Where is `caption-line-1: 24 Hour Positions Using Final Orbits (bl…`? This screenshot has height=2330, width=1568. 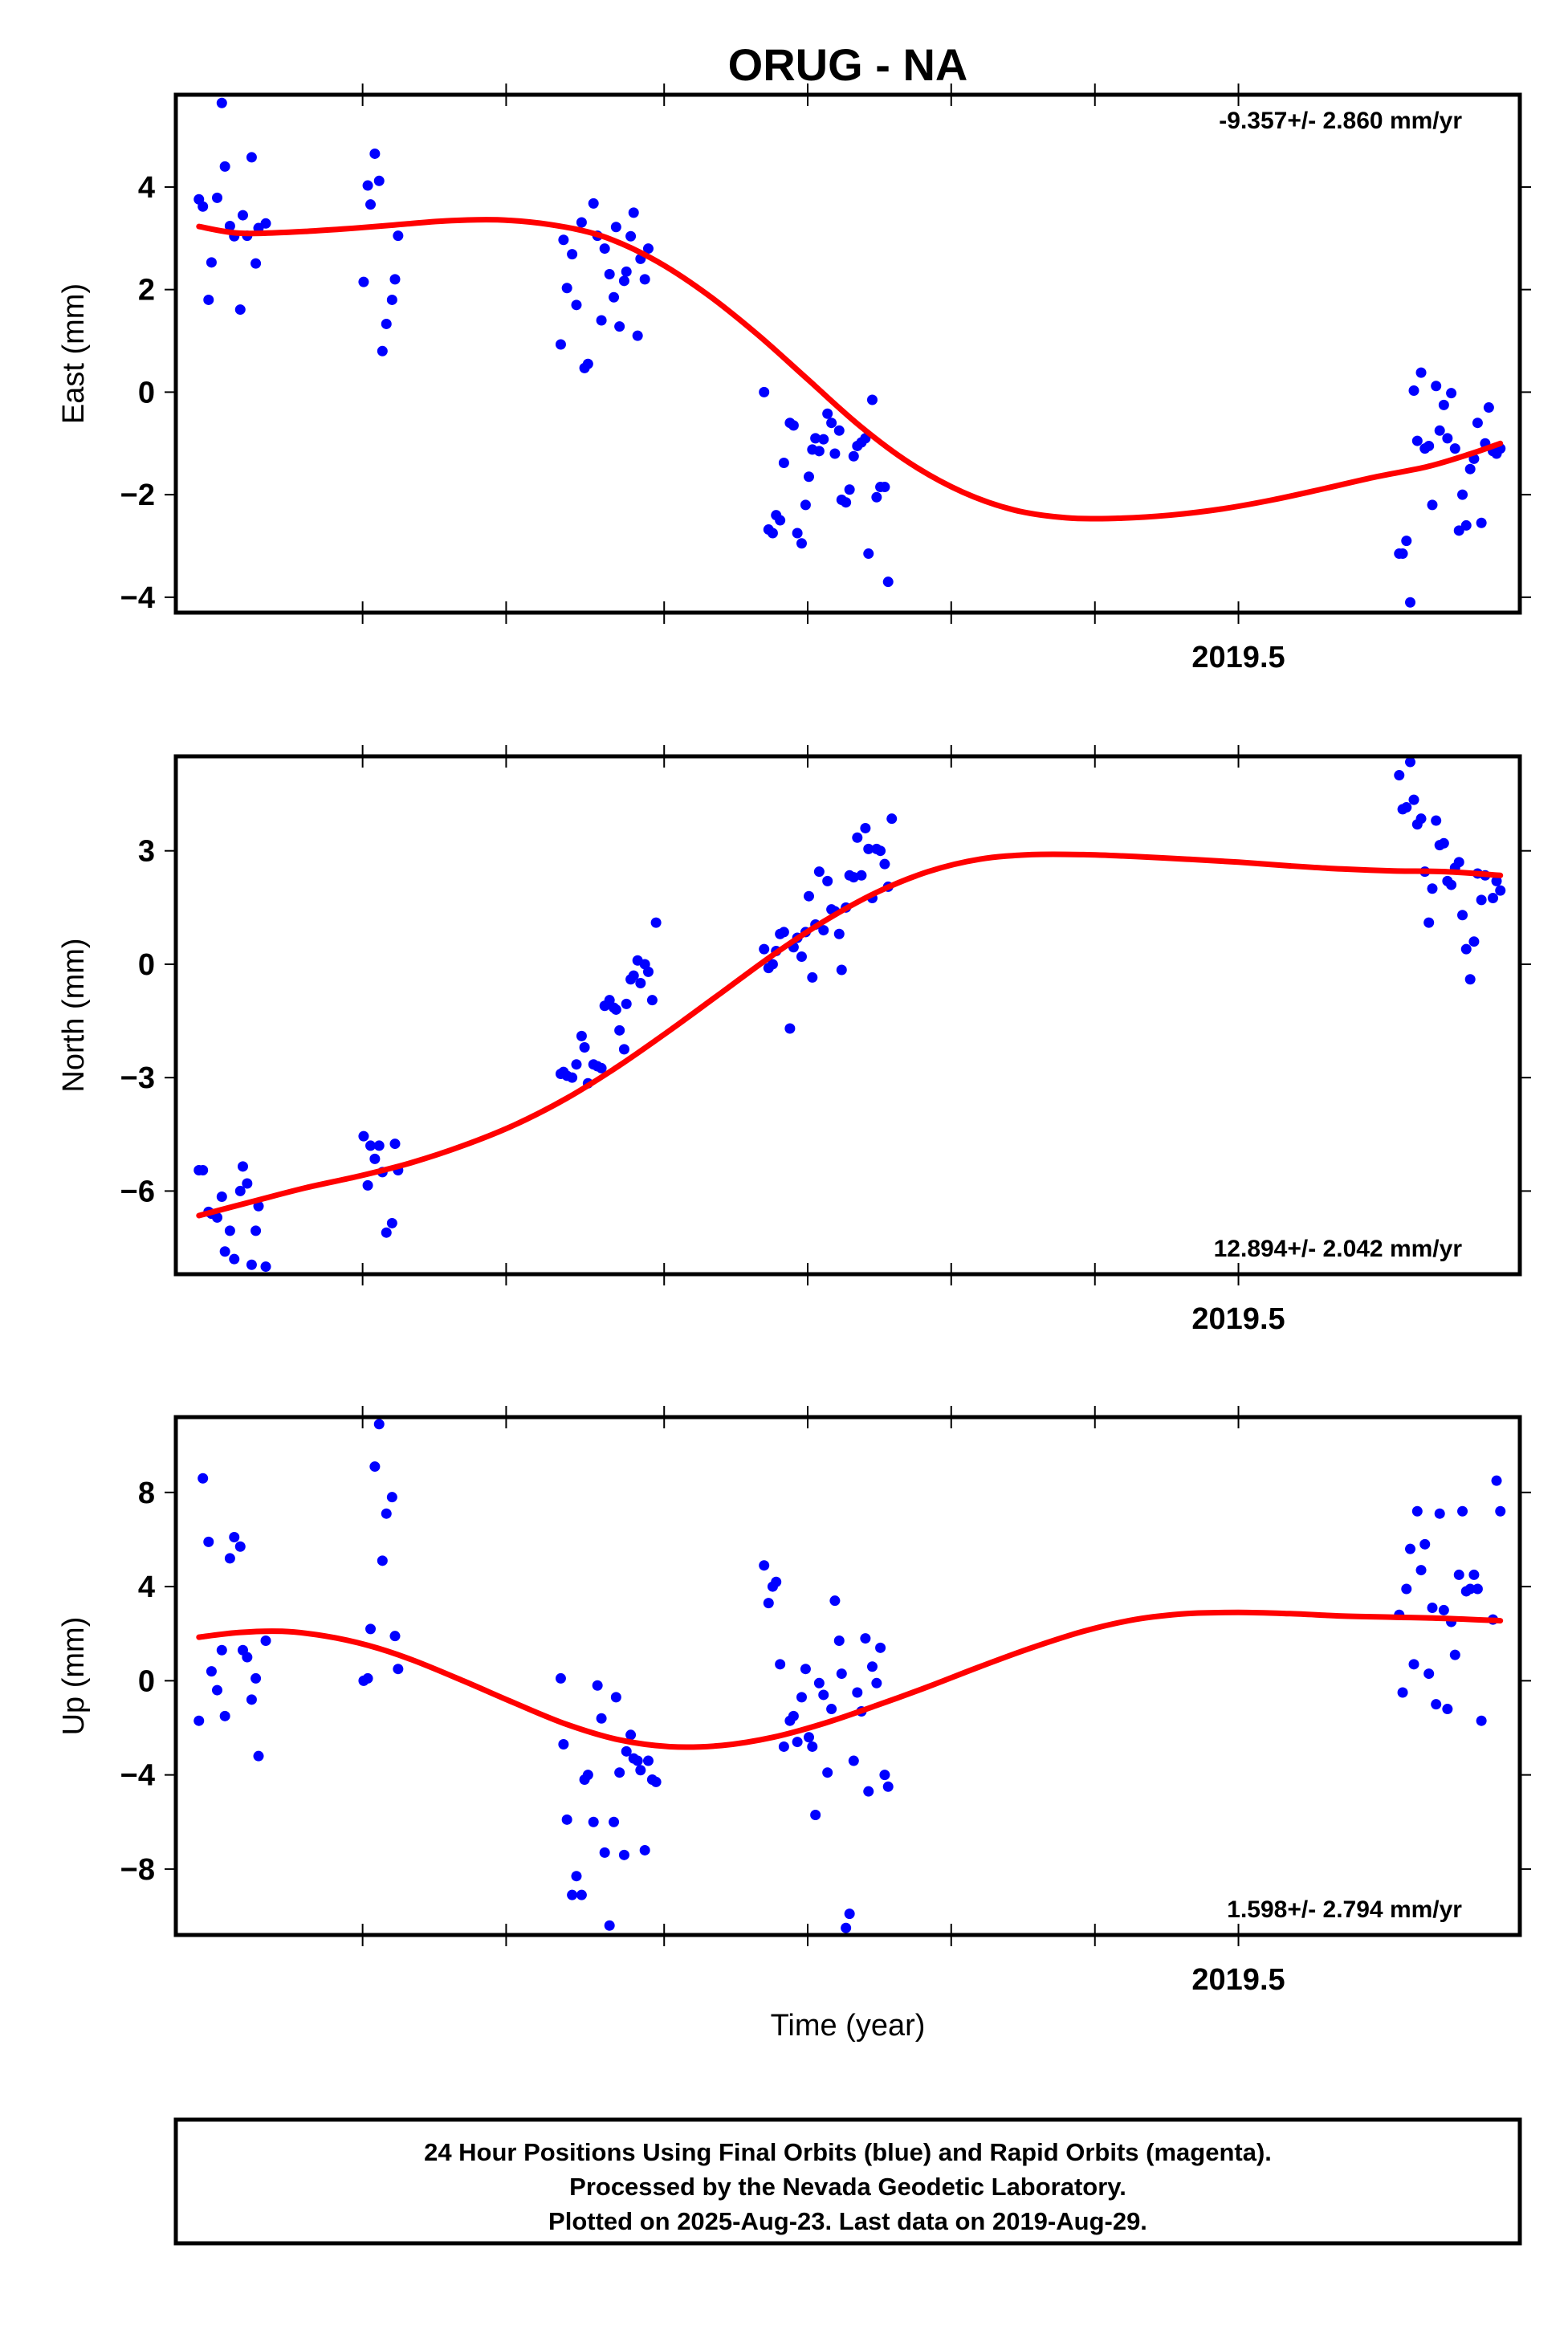
caption-line-1: 24 Hour Positions Using Final Orbits (bl… is located at coordinates (848, 2152).